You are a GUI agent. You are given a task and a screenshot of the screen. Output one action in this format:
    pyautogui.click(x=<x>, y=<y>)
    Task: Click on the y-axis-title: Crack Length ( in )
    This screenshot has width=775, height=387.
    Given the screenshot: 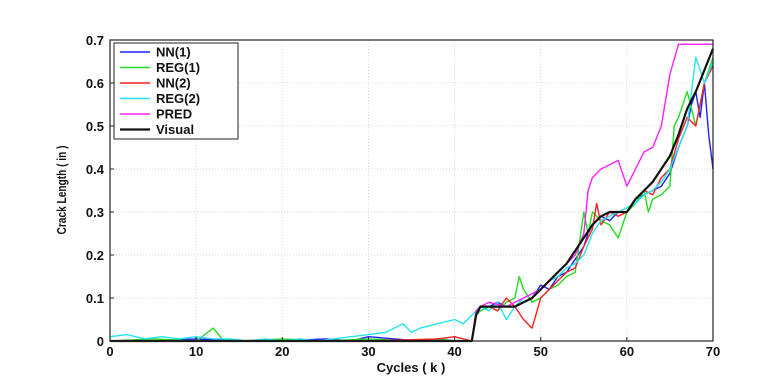 What is the action you would take?
    pyautogui.click(x=62, y=189)
    